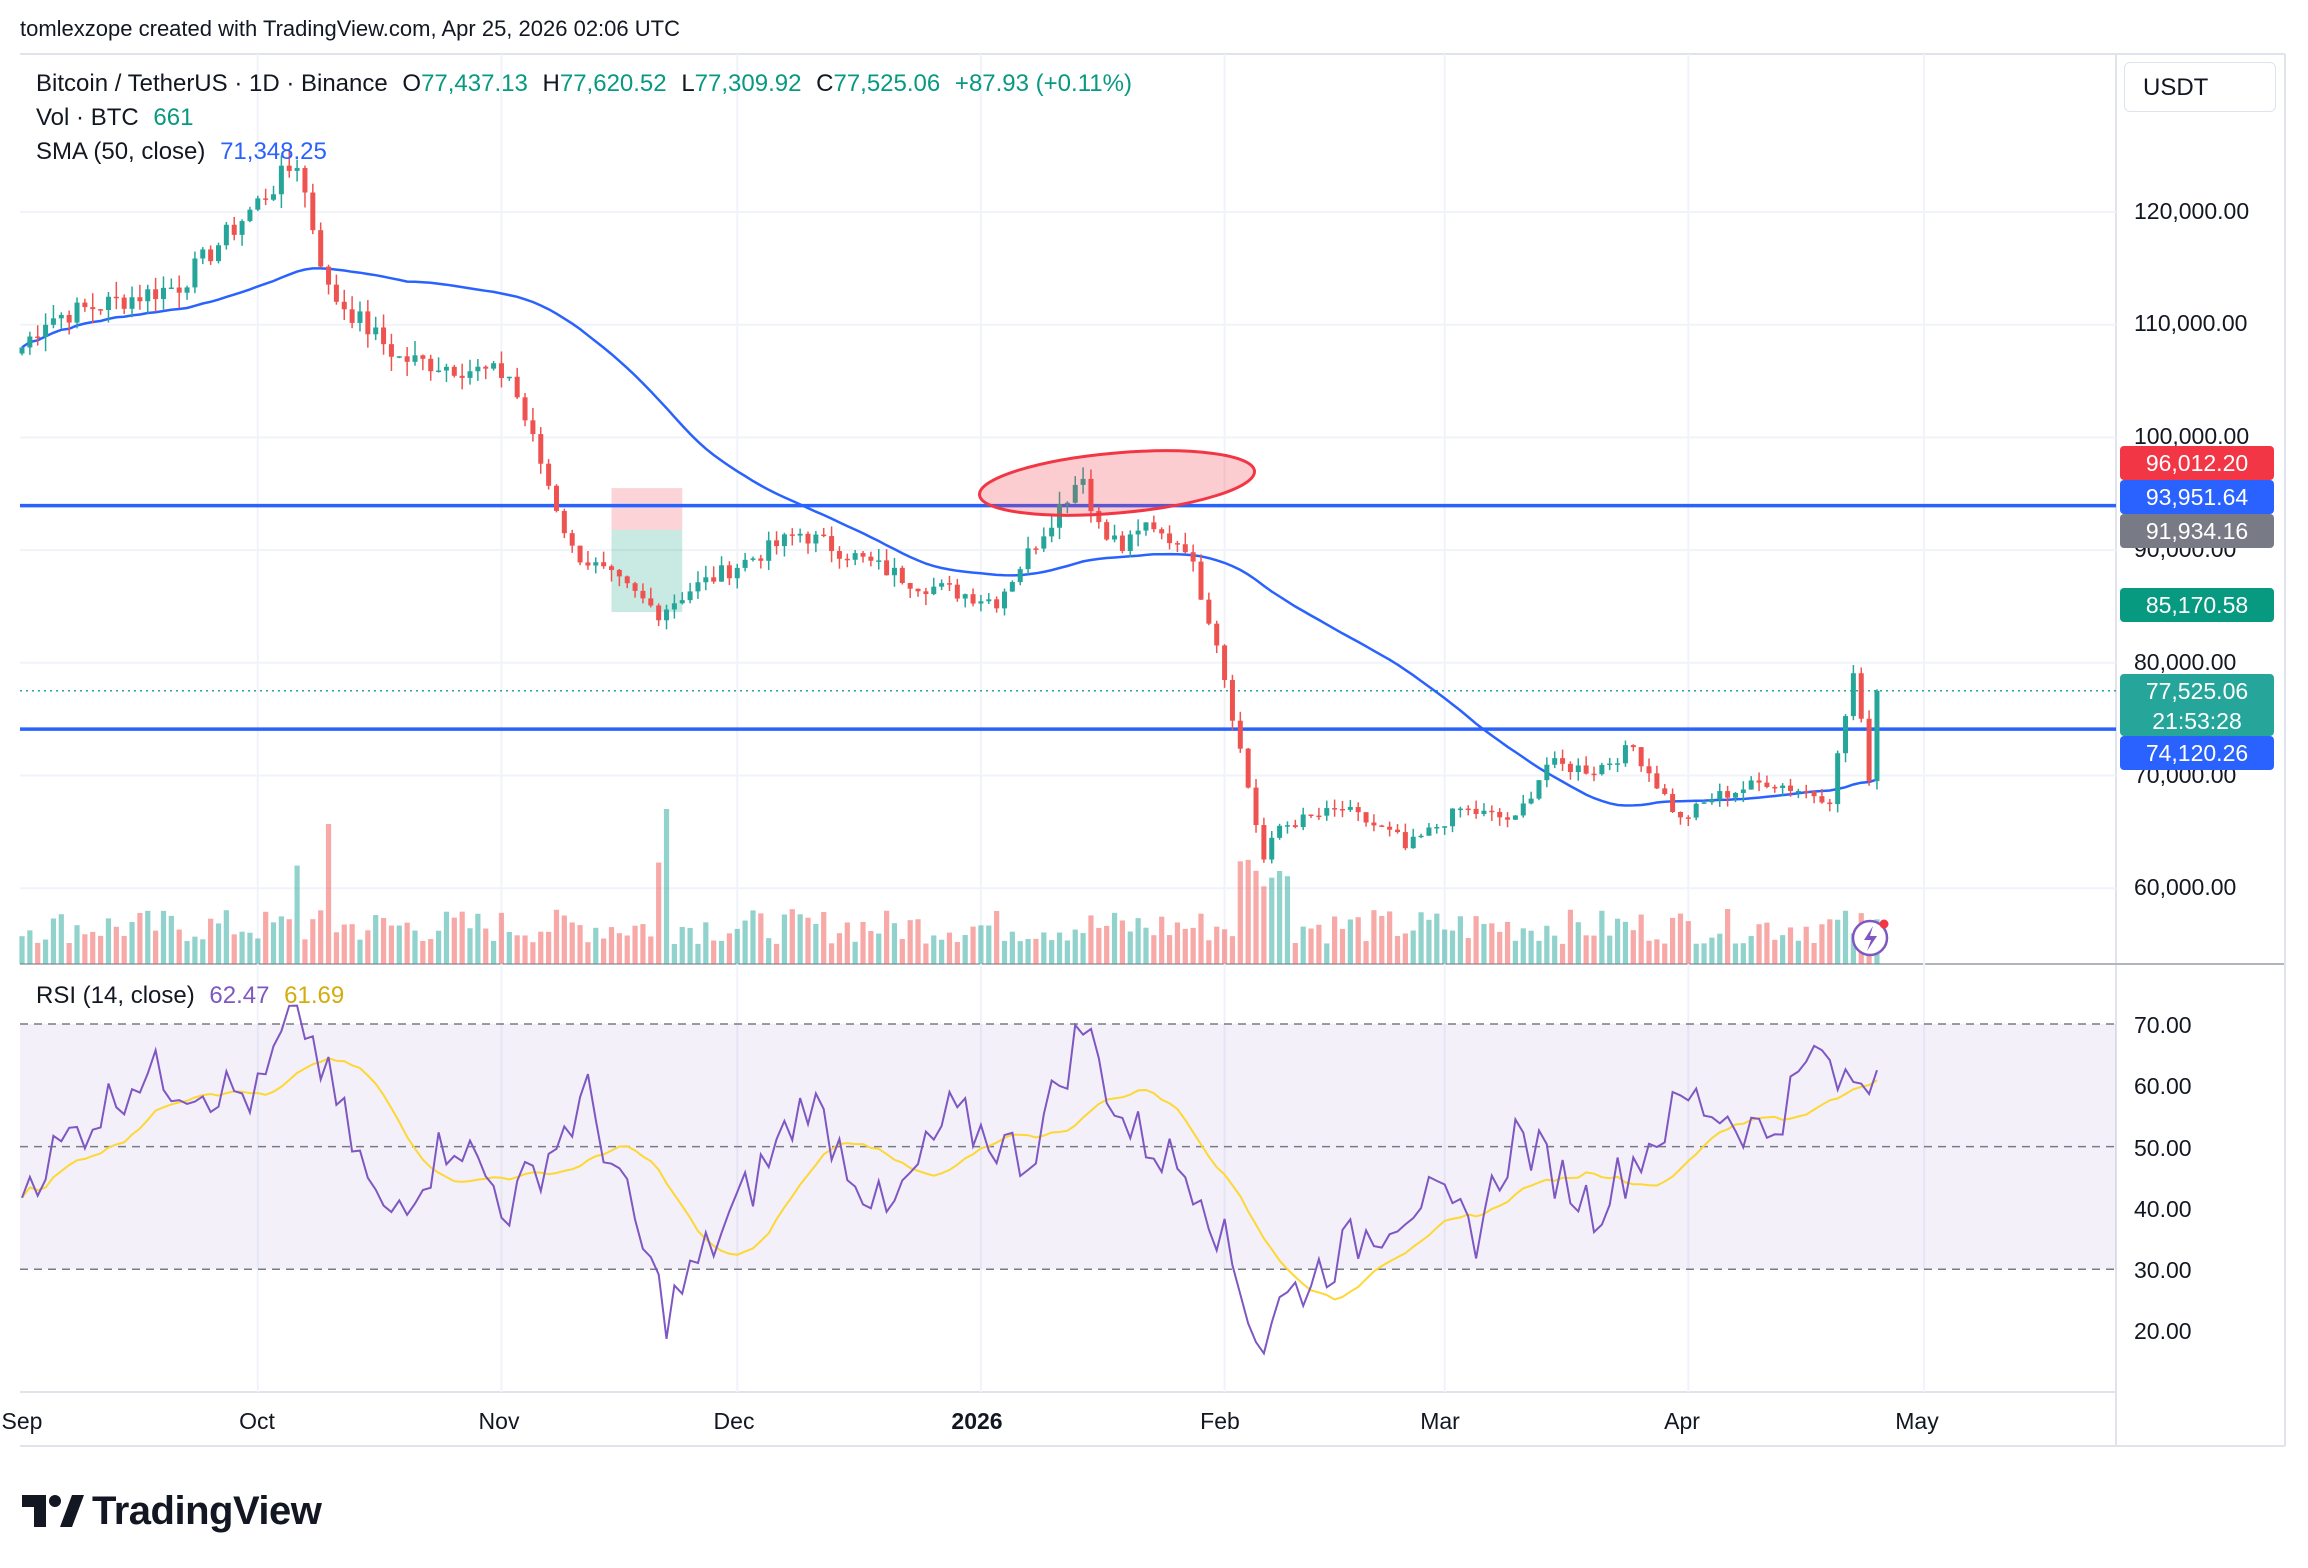  I want to click on brand-text: TradingView, so click(207, 1510).